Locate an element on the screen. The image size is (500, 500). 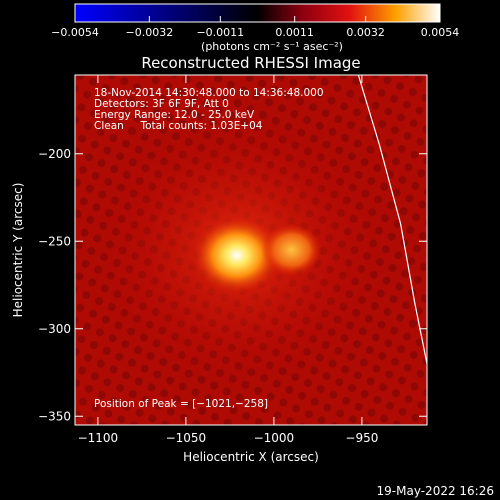
y-axis-label: Heliocentric Y (arcsec) is located at coordinates (18, 250).